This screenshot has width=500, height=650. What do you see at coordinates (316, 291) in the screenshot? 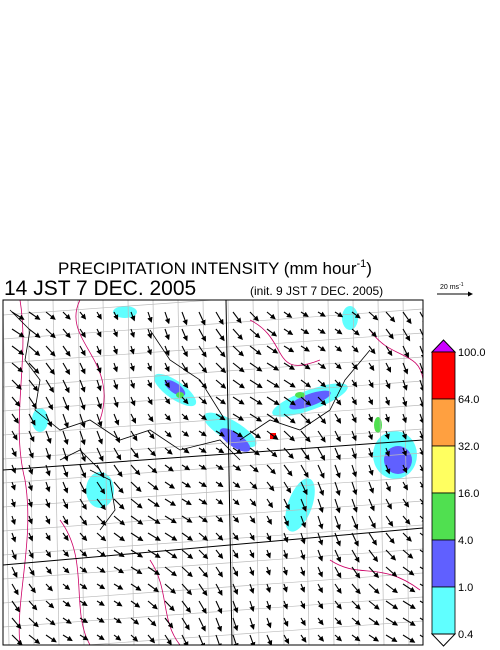
I see `init-time: (init. 9 JST 7 DEC. 2005)` at bounding box center [316, 291].